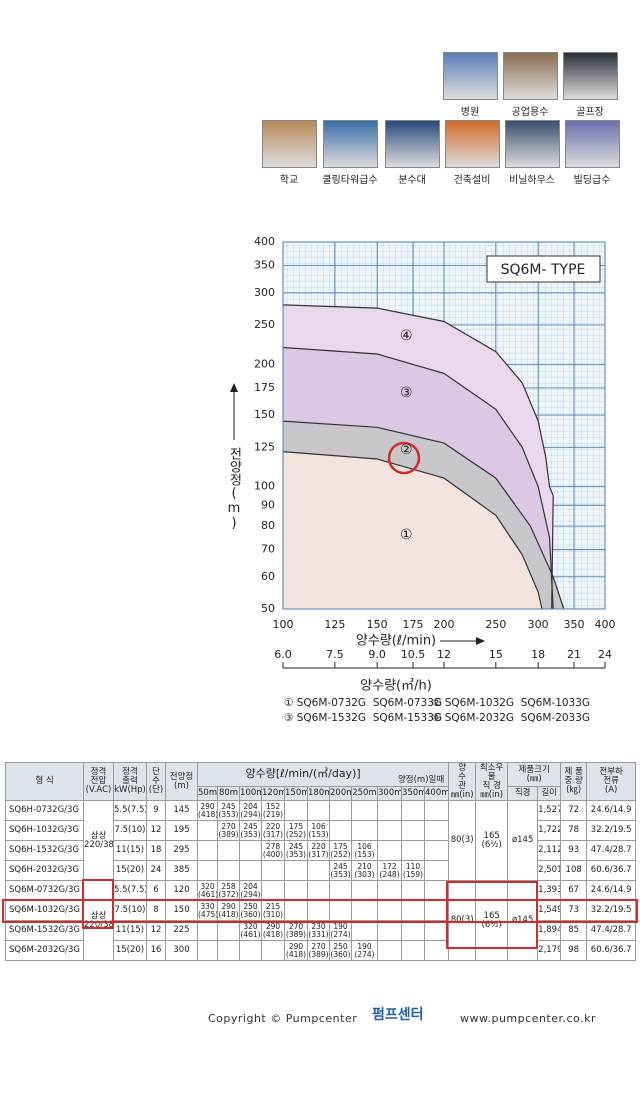 The height and width of the screenshot is (1100, 640). Describe the element at coordinates (264, 292) in the screenshot. I see `y-tick-label: 300` at that location.